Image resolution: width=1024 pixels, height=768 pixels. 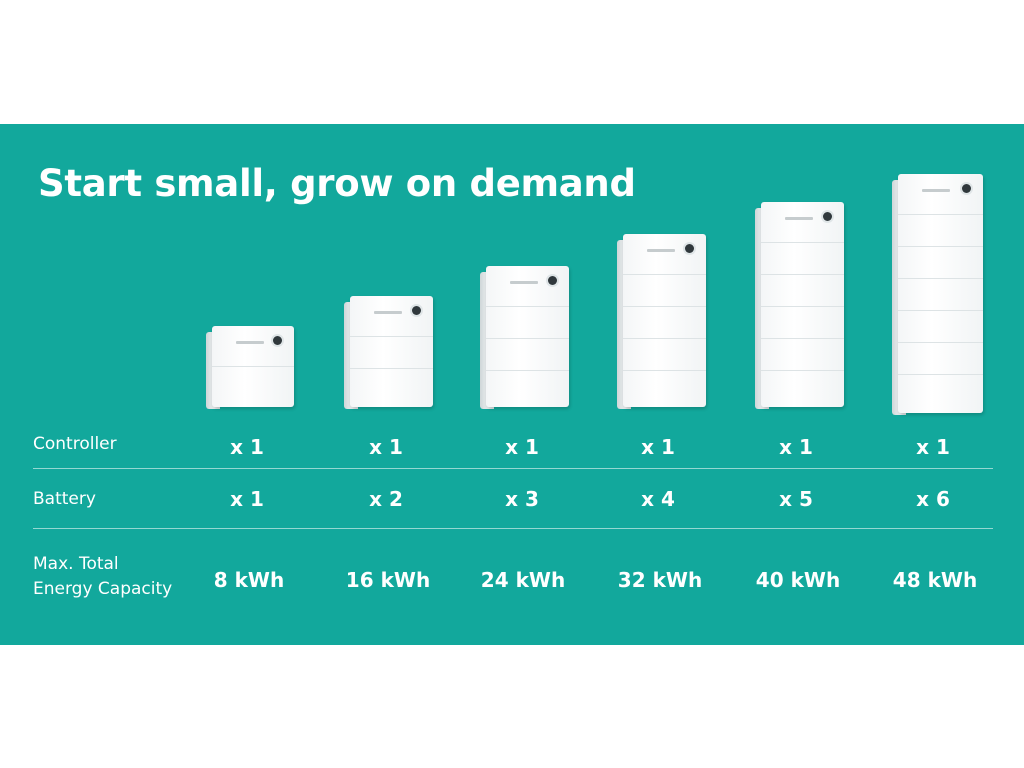 I want to click on capacity-value: 16 kWh, so click(x=388, y=580).